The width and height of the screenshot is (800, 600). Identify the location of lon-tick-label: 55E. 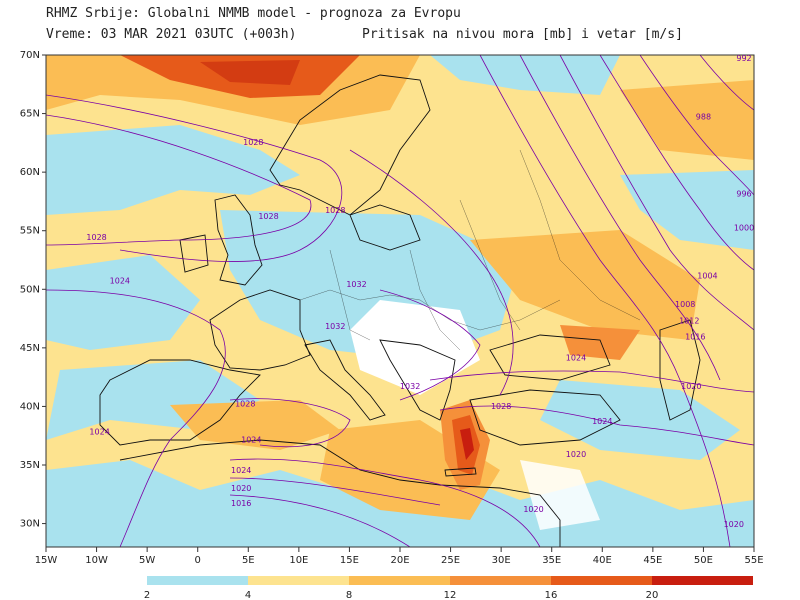
(753, 560).